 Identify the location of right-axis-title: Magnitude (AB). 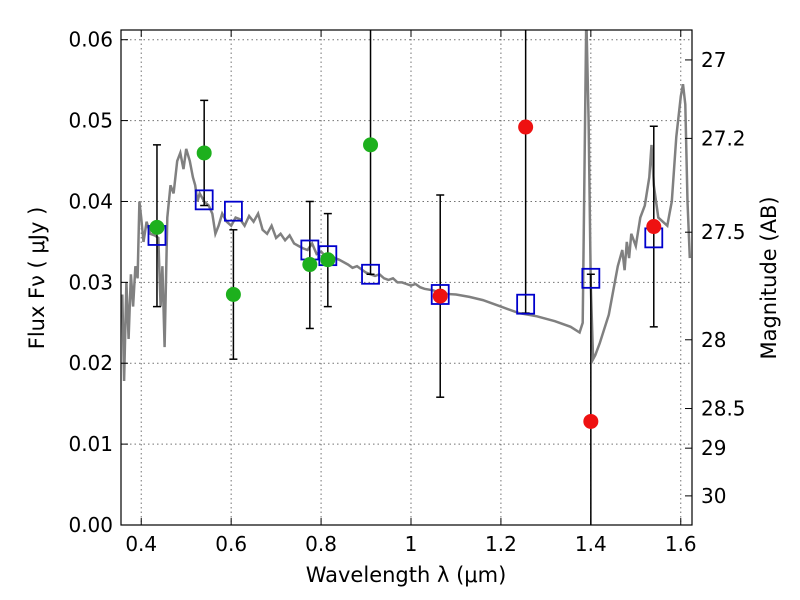
(769, 277).